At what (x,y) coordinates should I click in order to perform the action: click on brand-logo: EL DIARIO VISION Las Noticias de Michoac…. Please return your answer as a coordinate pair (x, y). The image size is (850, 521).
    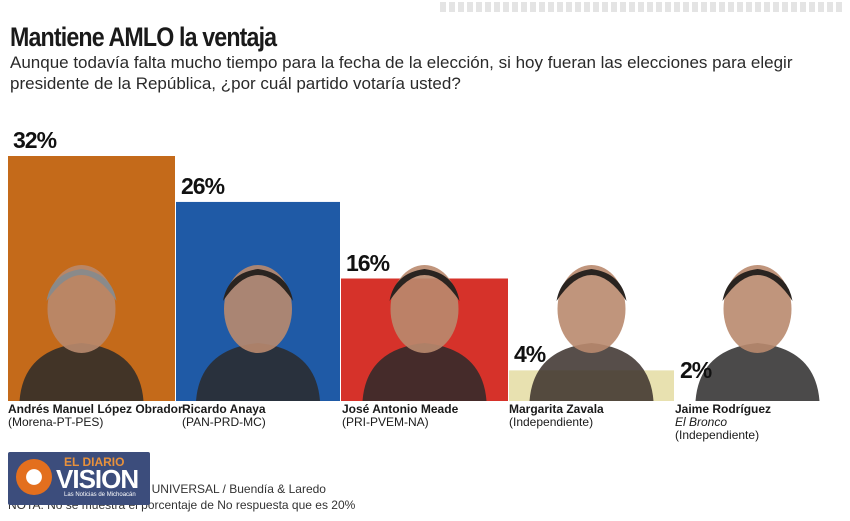
    Looking at the image, I should click on (79, 478).